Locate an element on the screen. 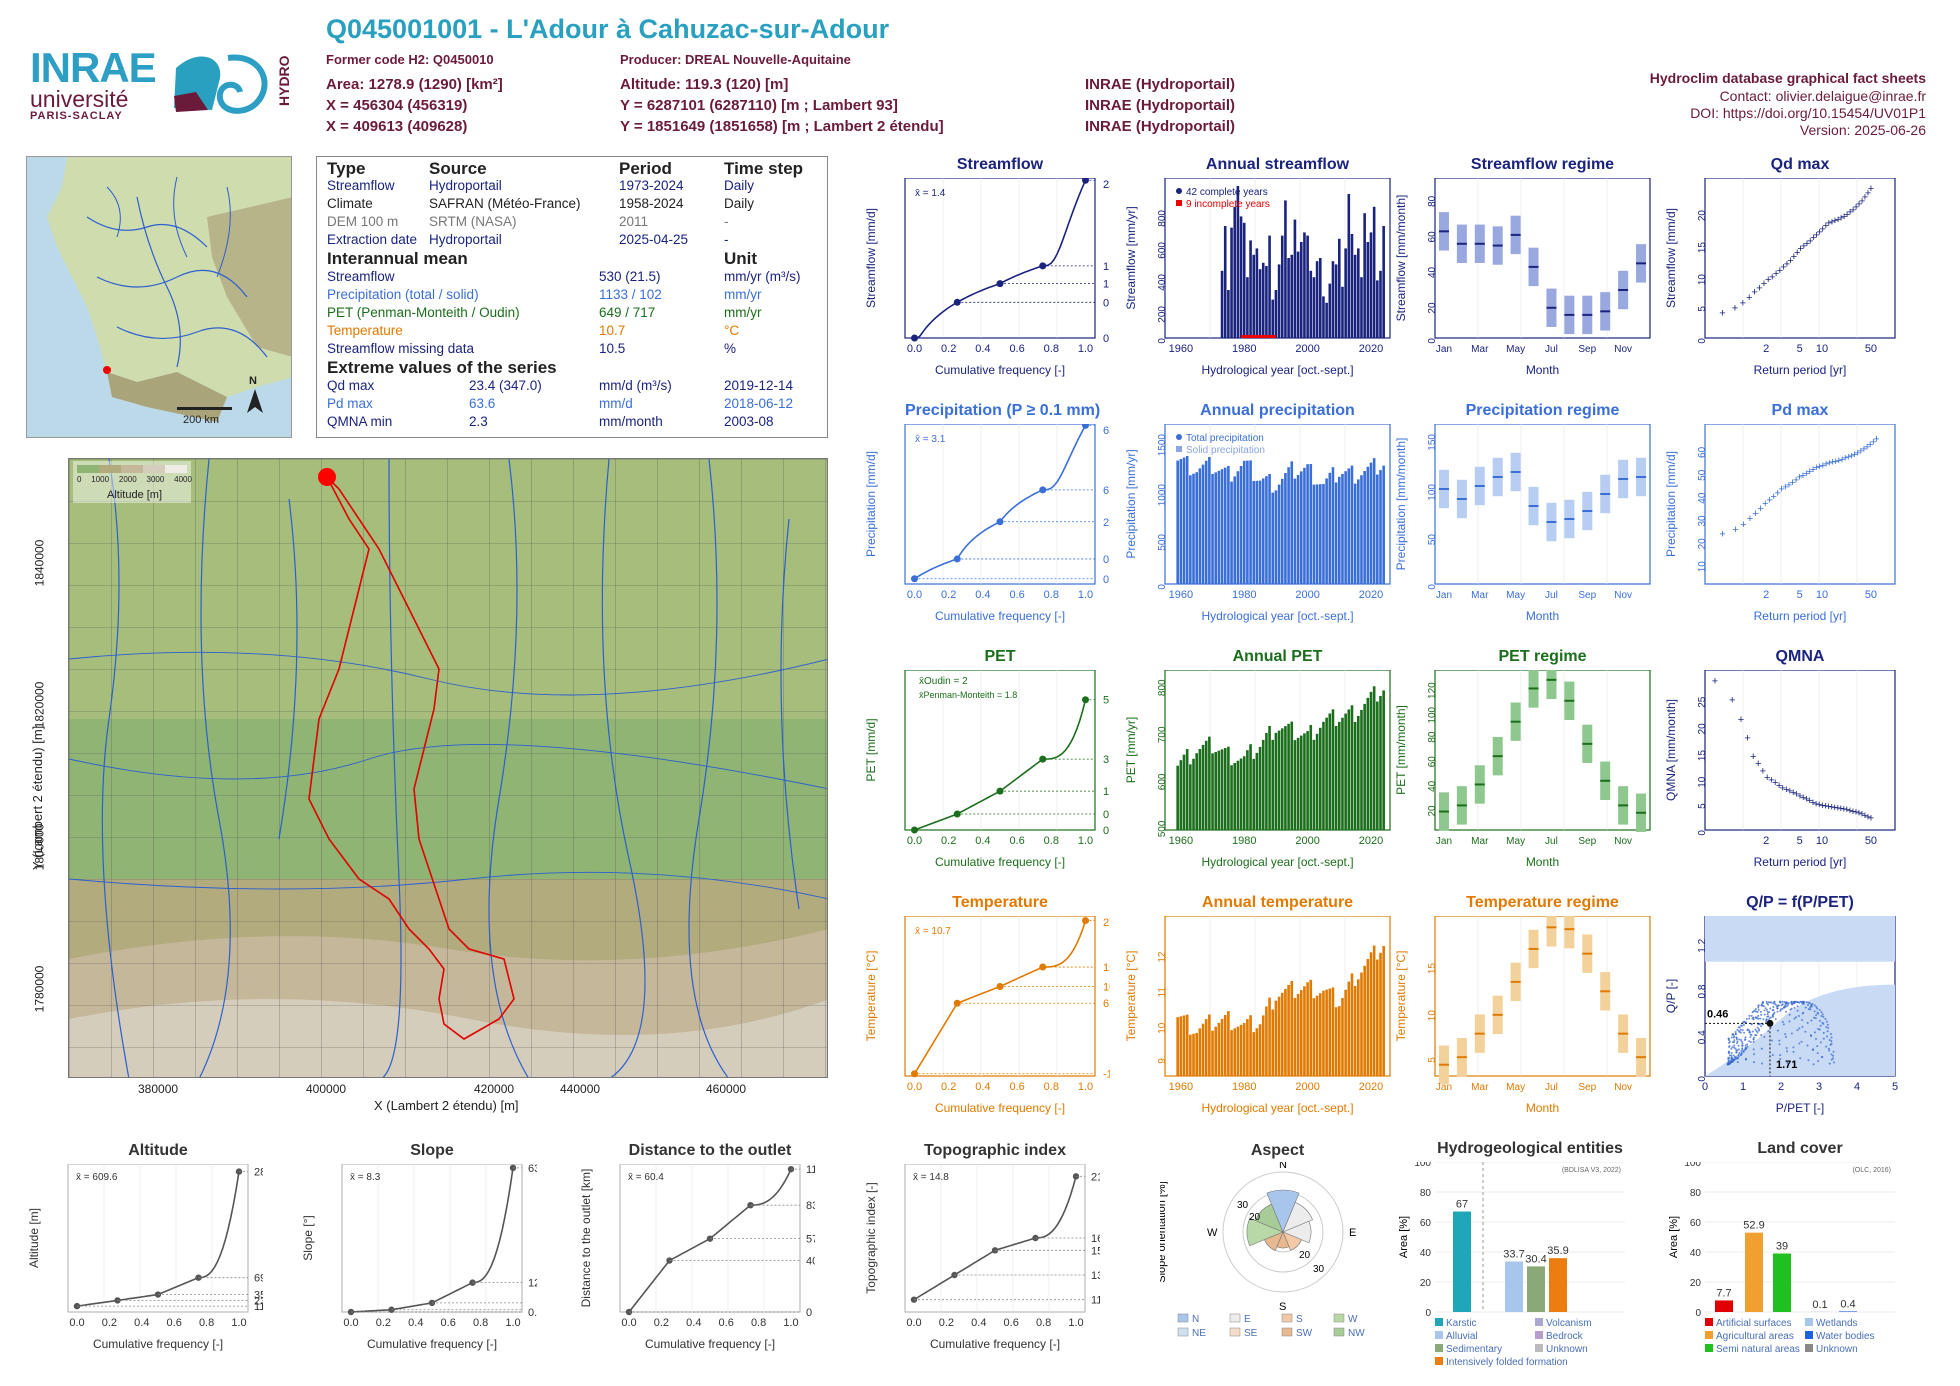 This screenshot has height=1386, width=1960. compass-label: S is located at coordinates (1282, 1307).